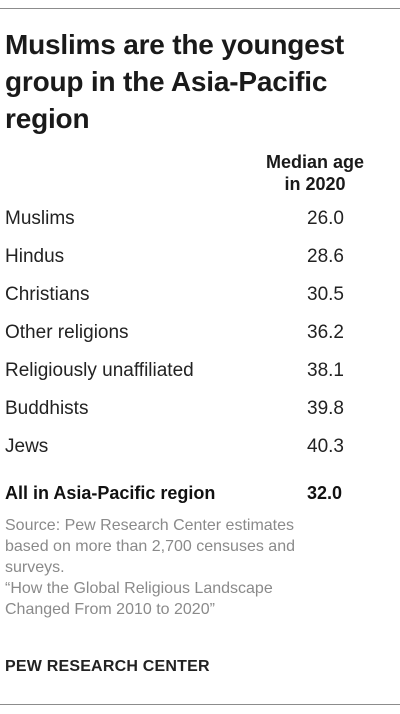 The width and height of the screenshot is (400, 714). I want to click on row-label: Other religions, so click(67, 332).